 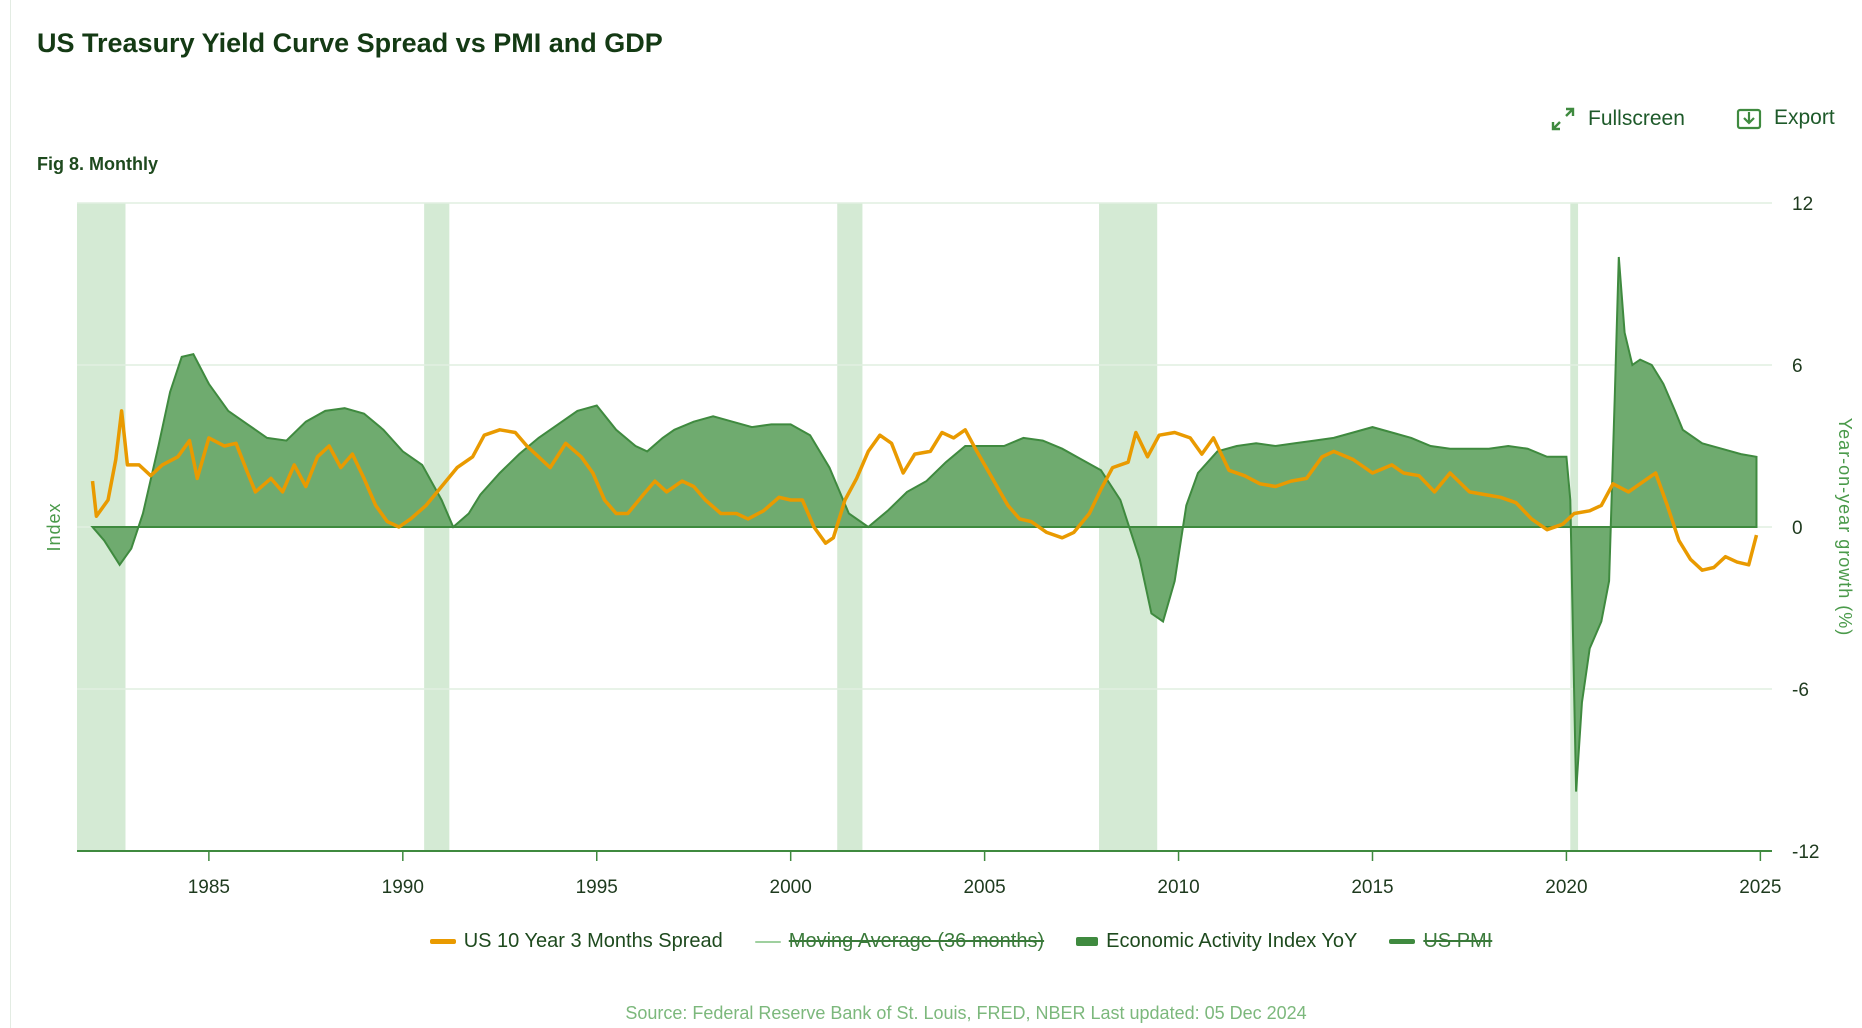 What do you see at coordinates (1636, 118) in the screenshot?
I see `fullscreen-label: Fullscreen` at bounding box center [1636, 118].